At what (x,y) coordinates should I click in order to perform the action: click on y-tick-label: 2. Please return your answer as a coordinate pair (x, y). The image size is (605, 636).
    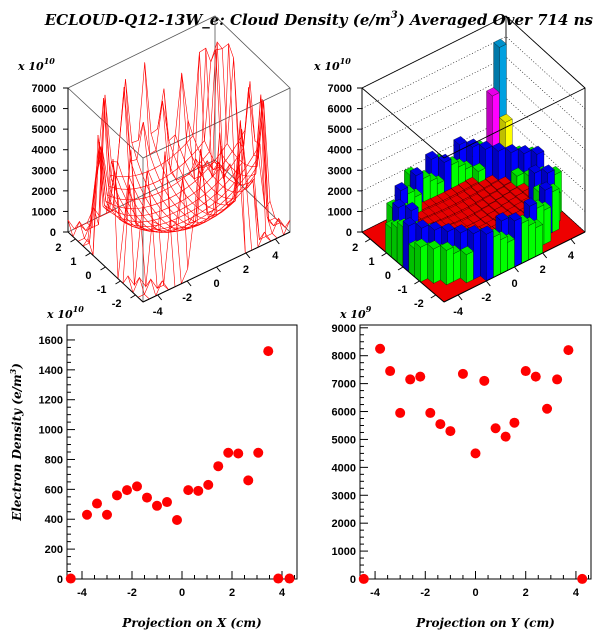
    Looking at the image, I should click on (58, 248).